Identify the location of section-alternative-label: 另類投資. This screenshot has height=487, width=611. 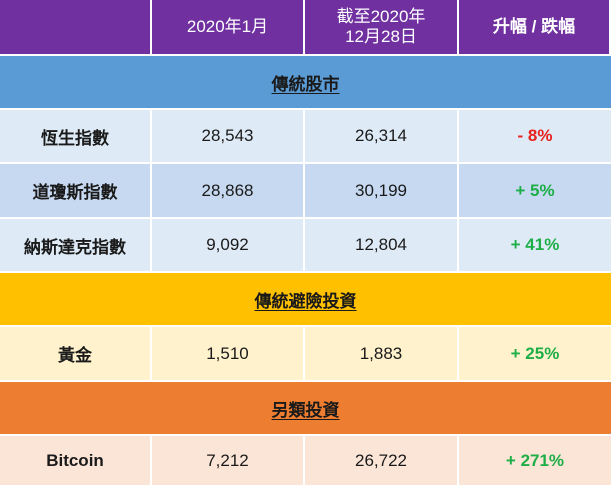
(305, 410).